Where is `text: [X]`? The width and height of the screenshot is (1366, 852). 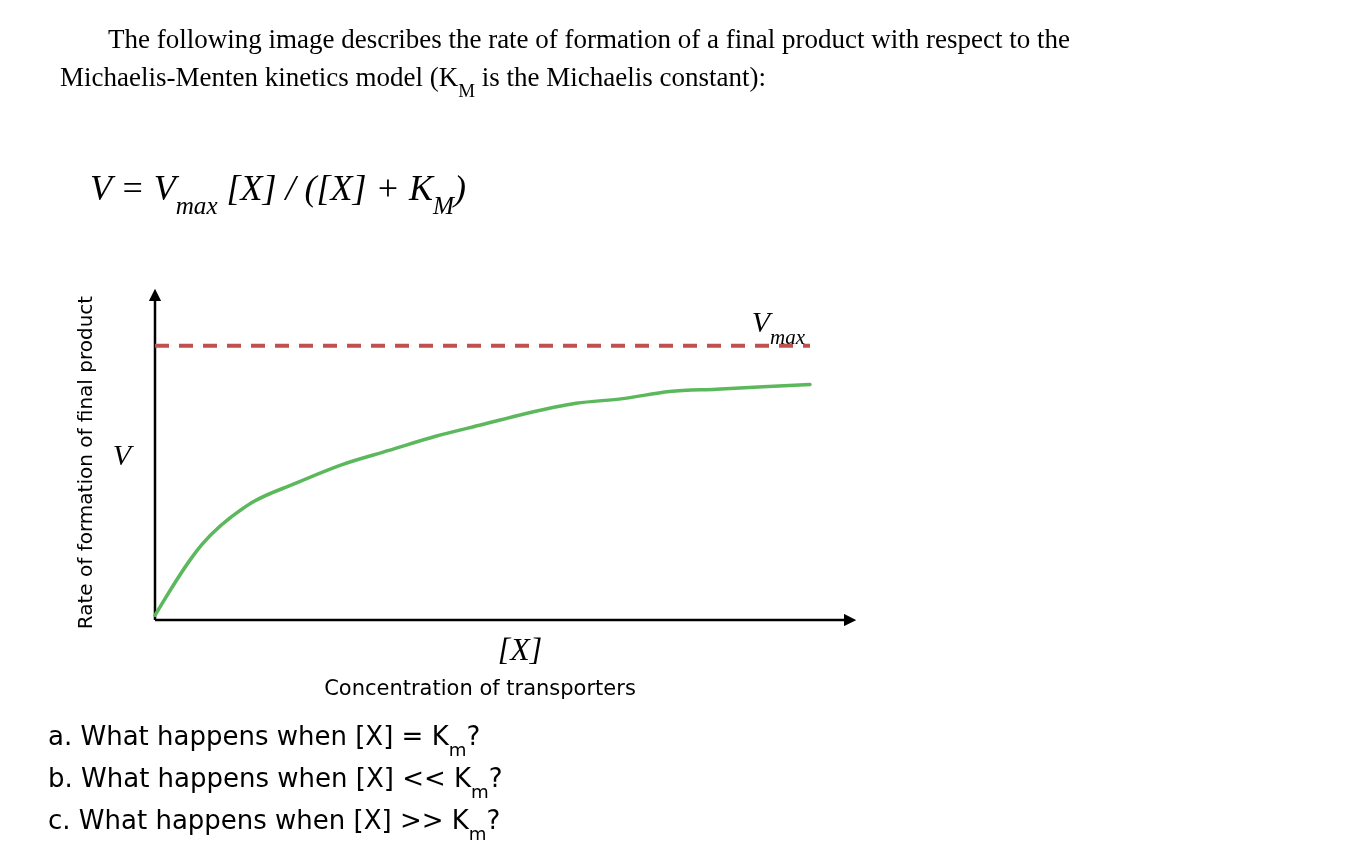
text: [X] is located at coordinates (520, 649).